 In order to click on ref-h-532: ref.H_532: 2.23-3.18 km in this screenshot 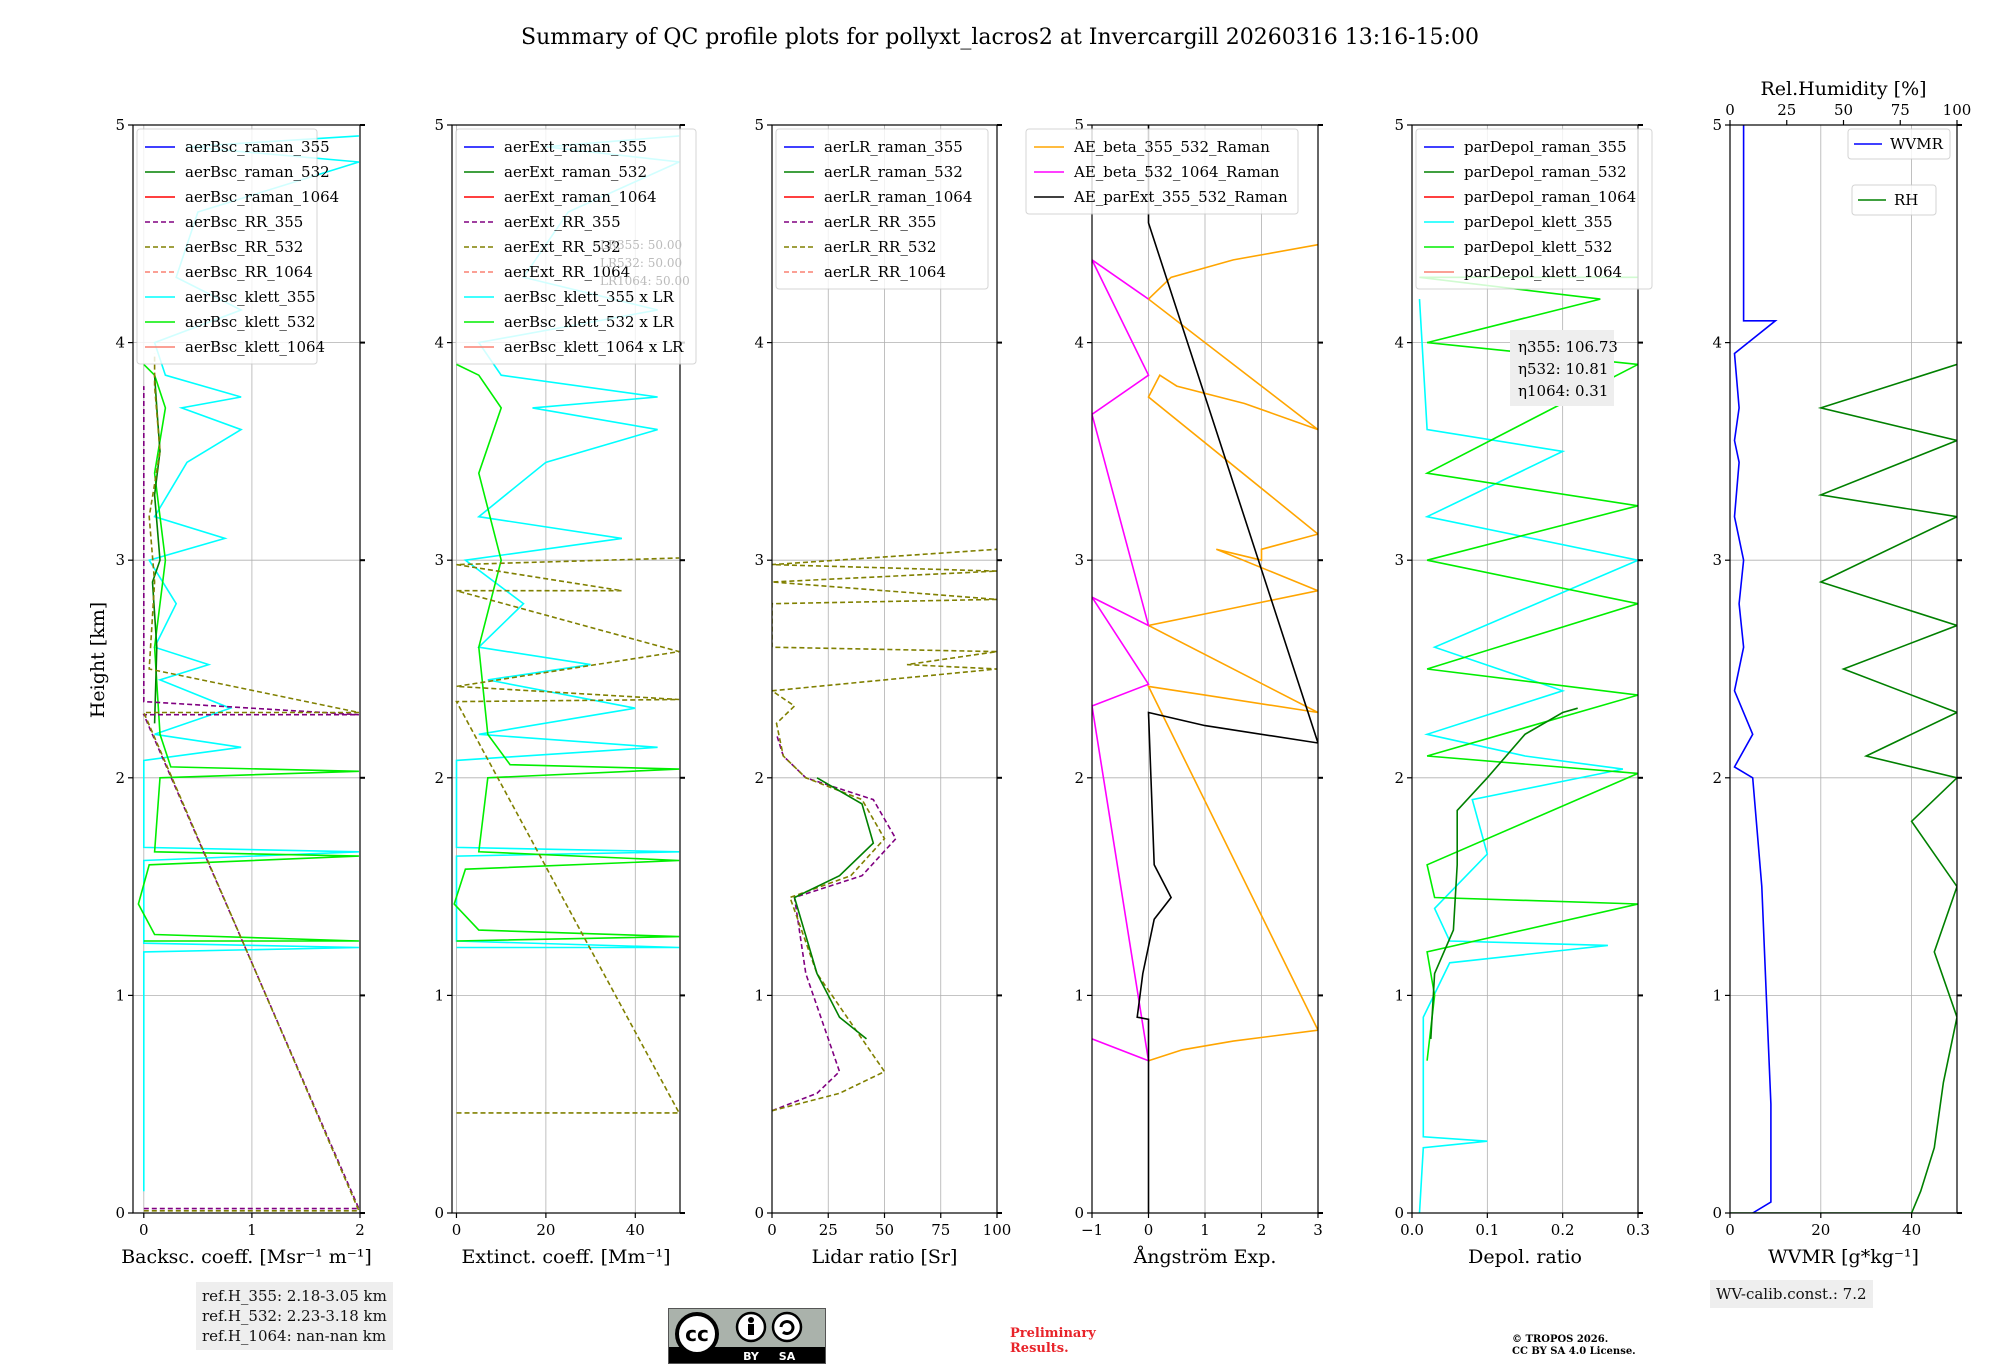, I will do `click(294, 1316)`.